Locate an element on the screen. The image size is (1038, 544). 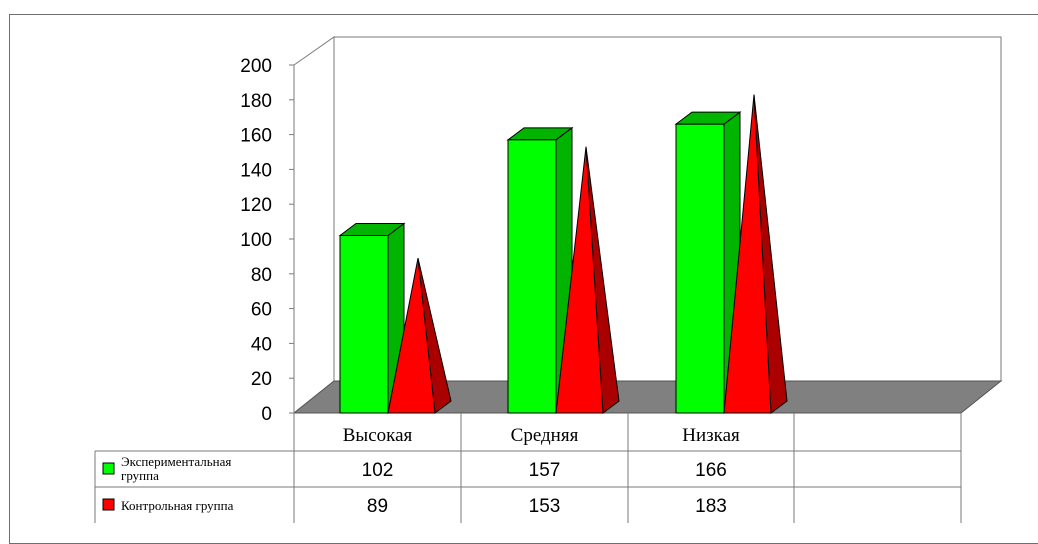
y-tick-label: 60 is located at coordinates (261, 310).